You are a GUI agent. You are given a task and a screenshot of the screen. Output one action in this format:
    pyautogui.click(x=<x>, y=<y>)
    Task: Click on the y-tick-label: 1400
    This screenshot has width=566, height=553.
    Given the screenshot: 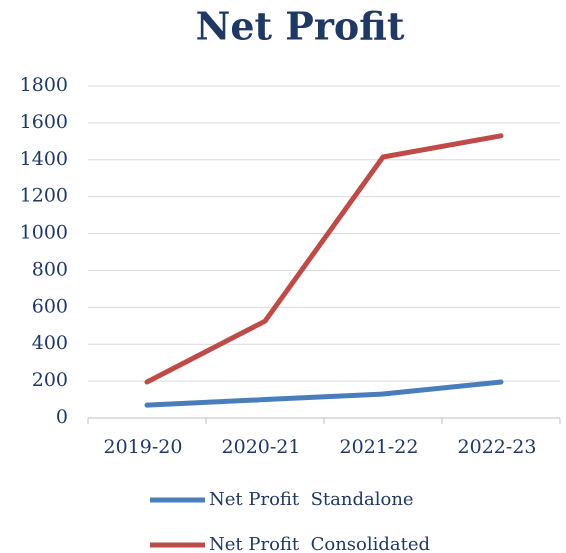 What is the action you would take?
    pyautogui.click(x=44, y=159)
    